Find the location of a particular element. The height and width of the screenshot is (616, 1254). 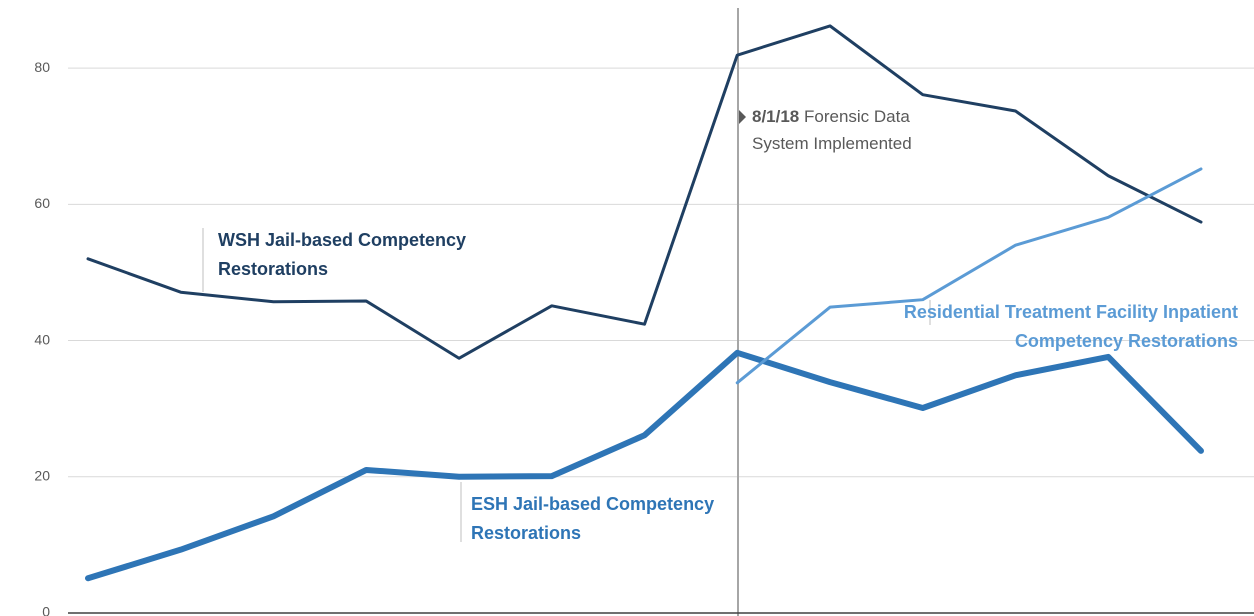

annotation-text: Forensic Data System Implemented is located at coordinates (832, 130).